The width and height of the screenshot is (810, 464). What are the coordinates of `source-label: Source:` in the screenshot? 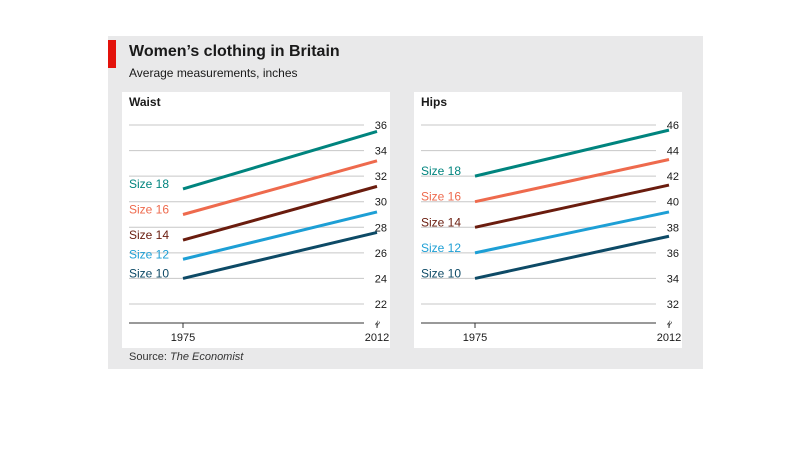 It's located at (148, 357).